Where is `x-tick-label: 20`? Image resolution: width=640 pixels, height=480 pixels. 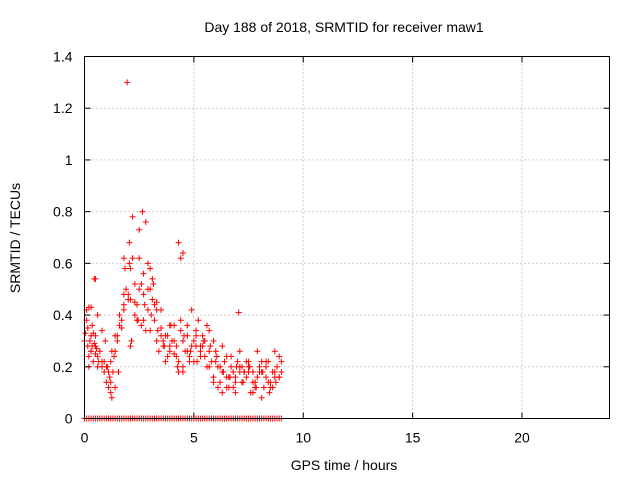 x-tick-label: 20 is located at coordinates (522, 438).